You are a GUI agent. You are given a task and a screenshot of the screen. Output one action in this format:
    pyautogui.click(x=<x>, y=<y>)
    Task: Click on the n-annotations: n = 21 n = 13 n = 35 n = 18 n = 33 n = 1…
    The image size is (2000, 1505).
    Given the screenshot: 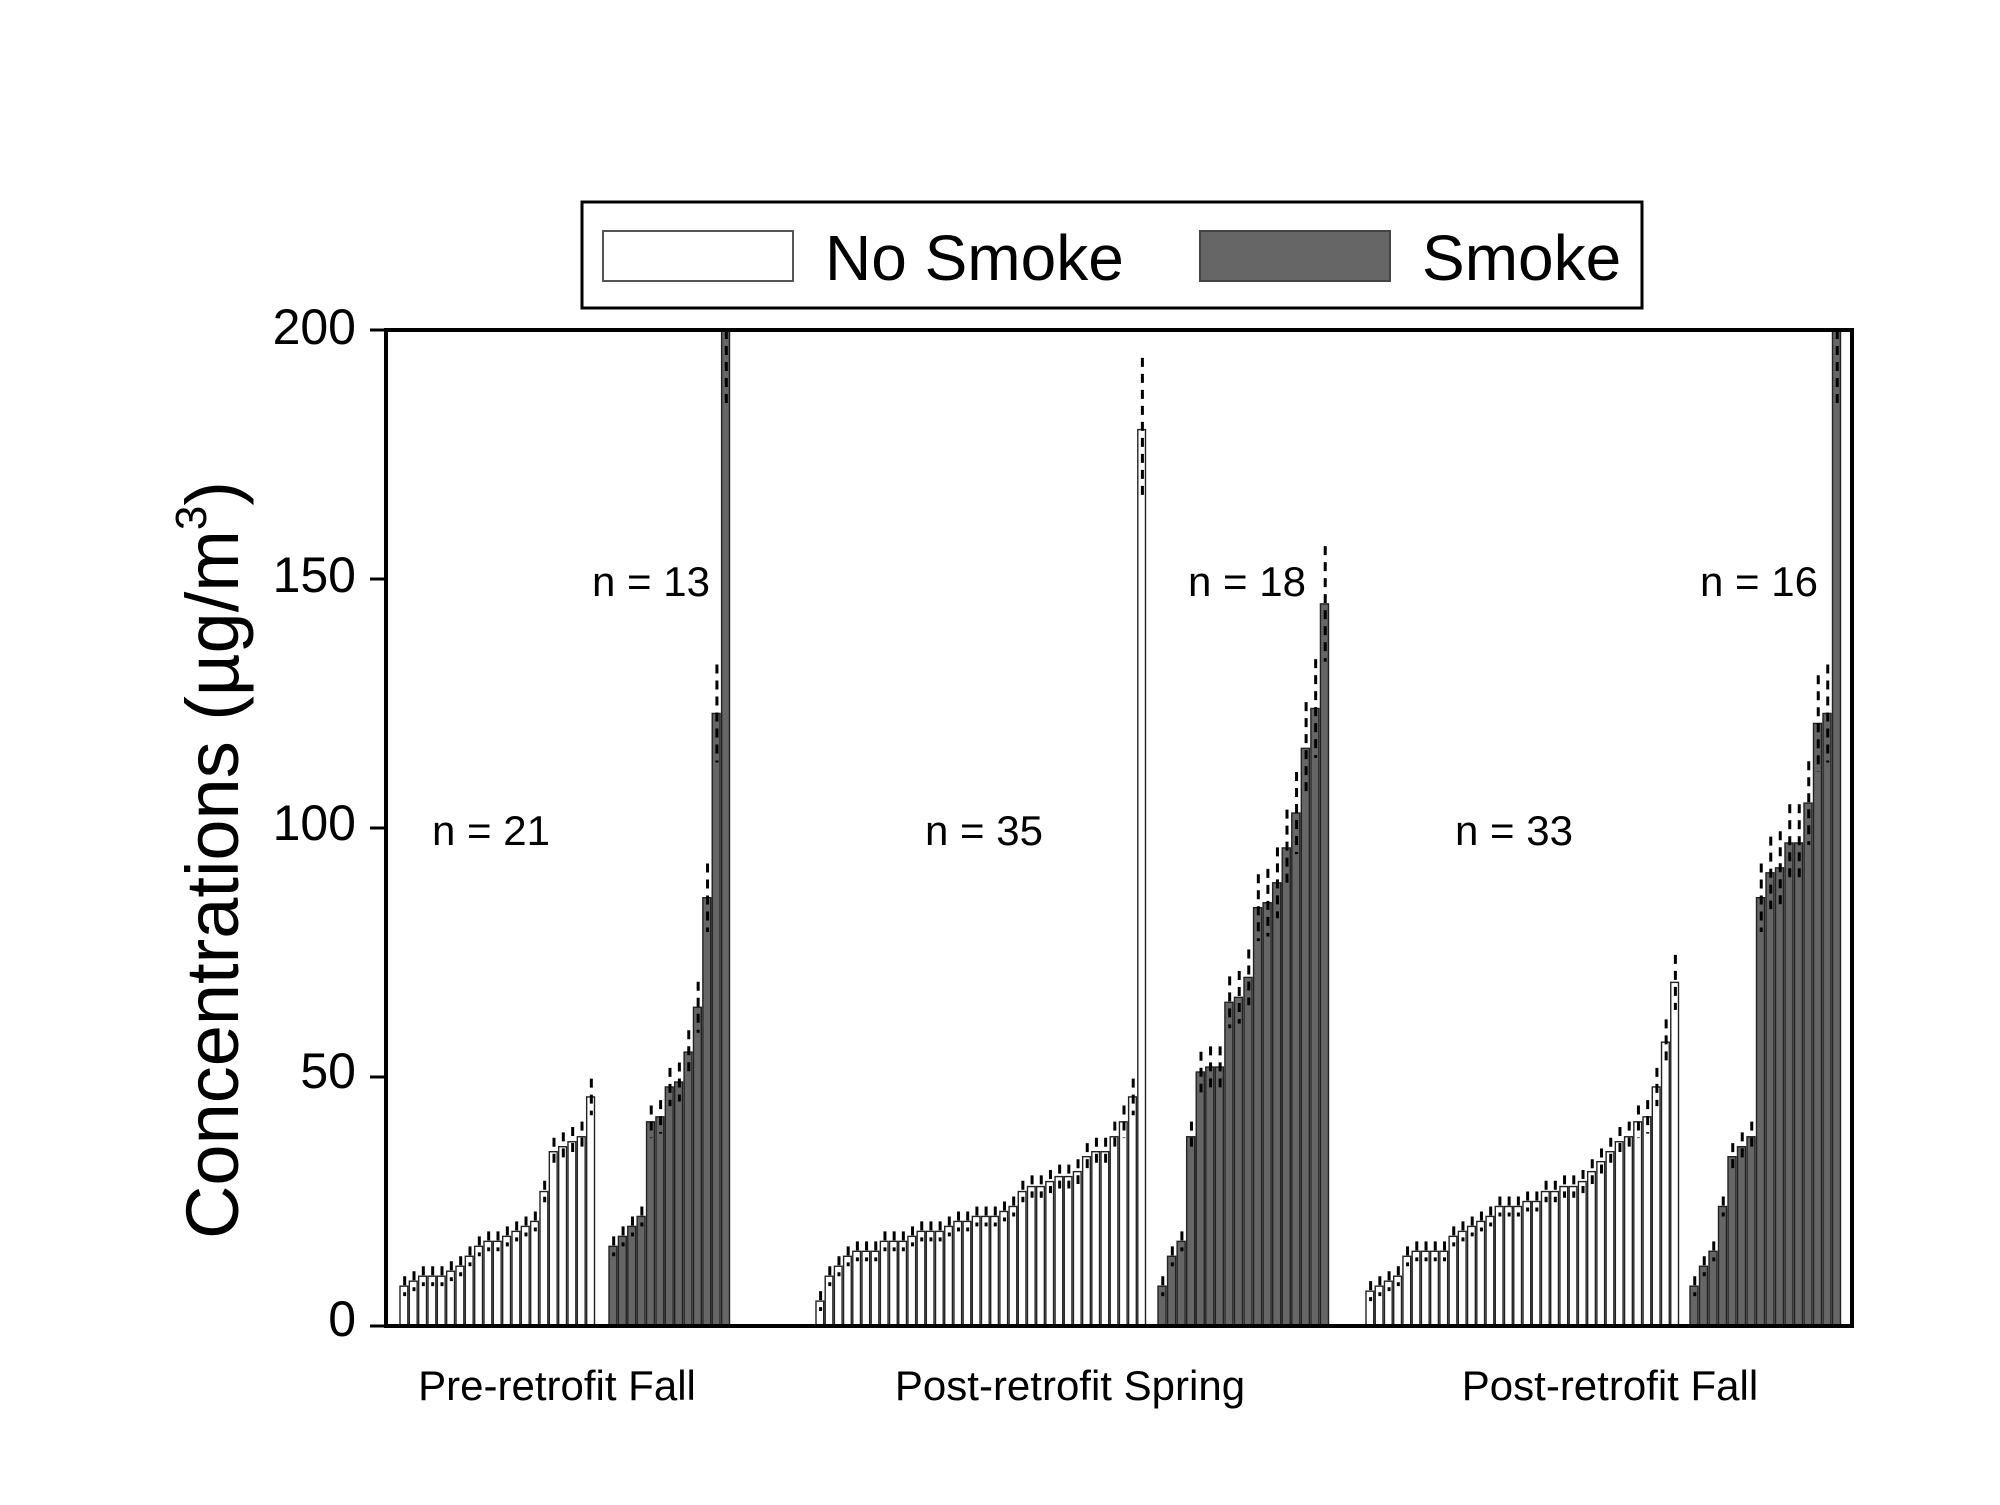 What is the action you would take?
    pyautogui.click(x=1125, y=706)
    